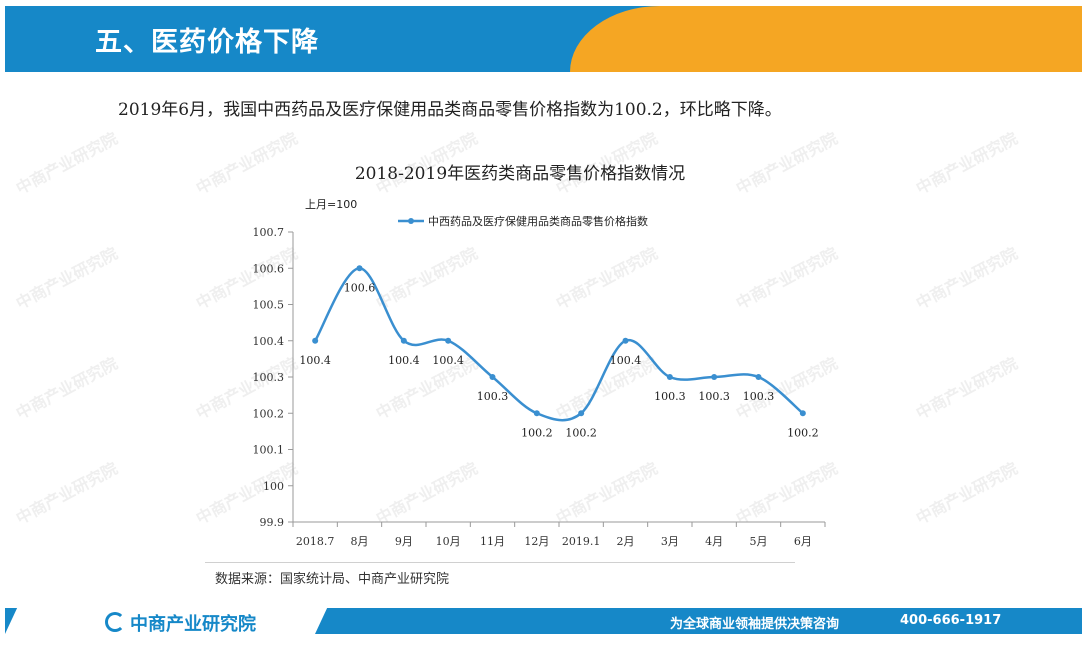 The width and height of the screenshot is (1087, 650). Describe the element at coordinates (315, 541) in the screenshot. I see `x-tick-label: 2018.7` at that location.